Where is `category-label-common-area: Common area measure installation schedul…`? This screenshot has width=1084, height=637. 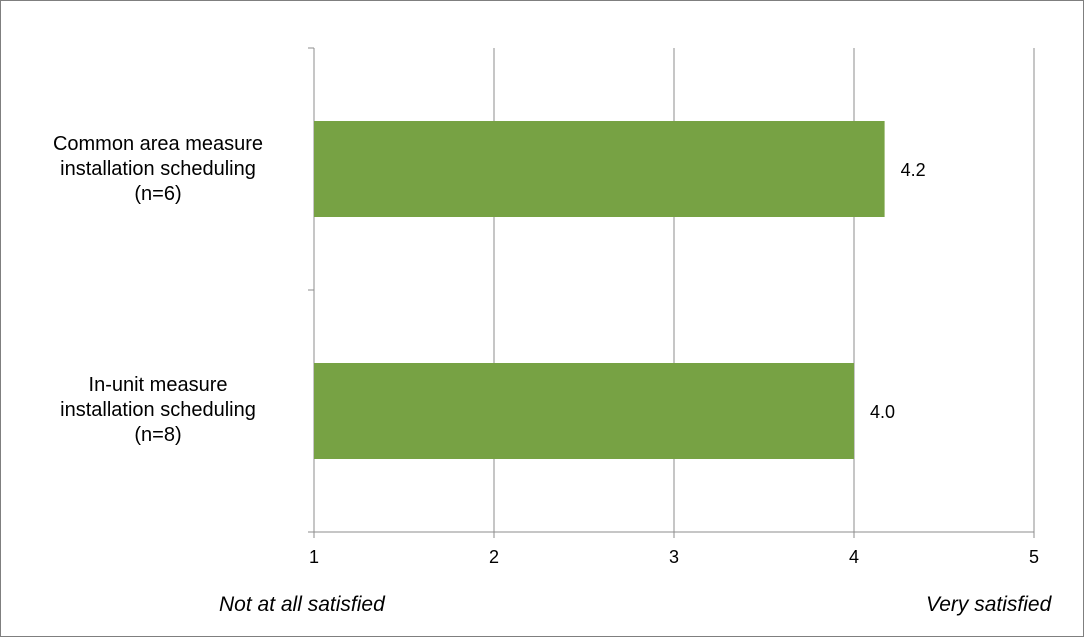 category-label-common-area: Common area measure installation schedul… is located at coordinates (158, 169).